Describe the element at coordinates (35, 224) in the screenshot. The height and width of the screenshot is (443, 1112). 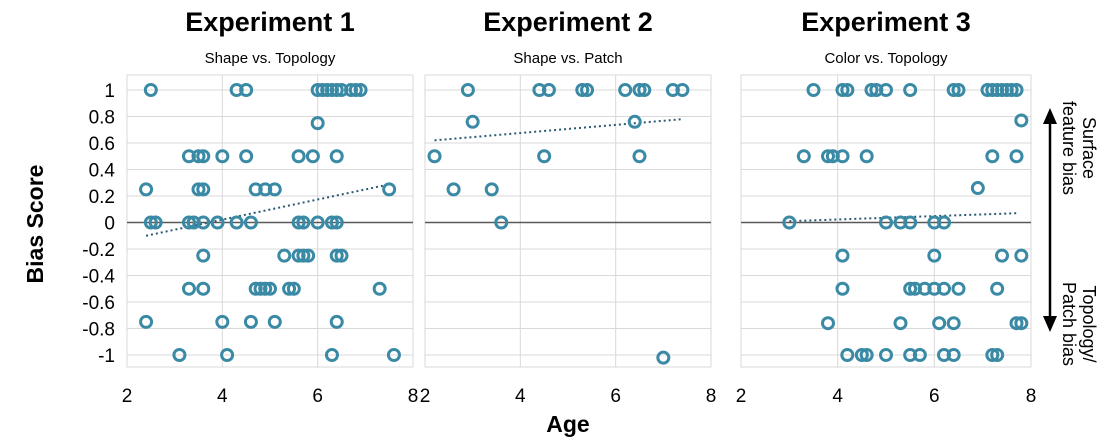
I see `y-axis-title: Bias Score` at that location.